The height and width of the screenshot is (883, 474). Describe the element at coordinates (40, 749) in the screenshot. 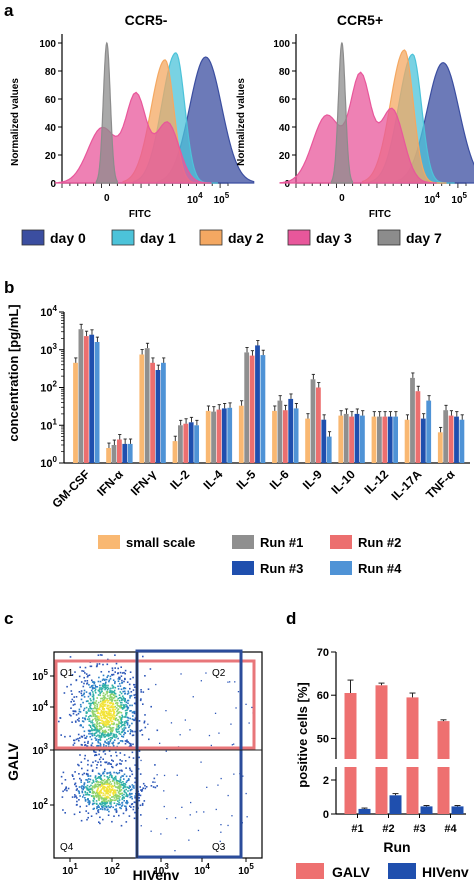

I see `y-tick-label: 103` at that location.